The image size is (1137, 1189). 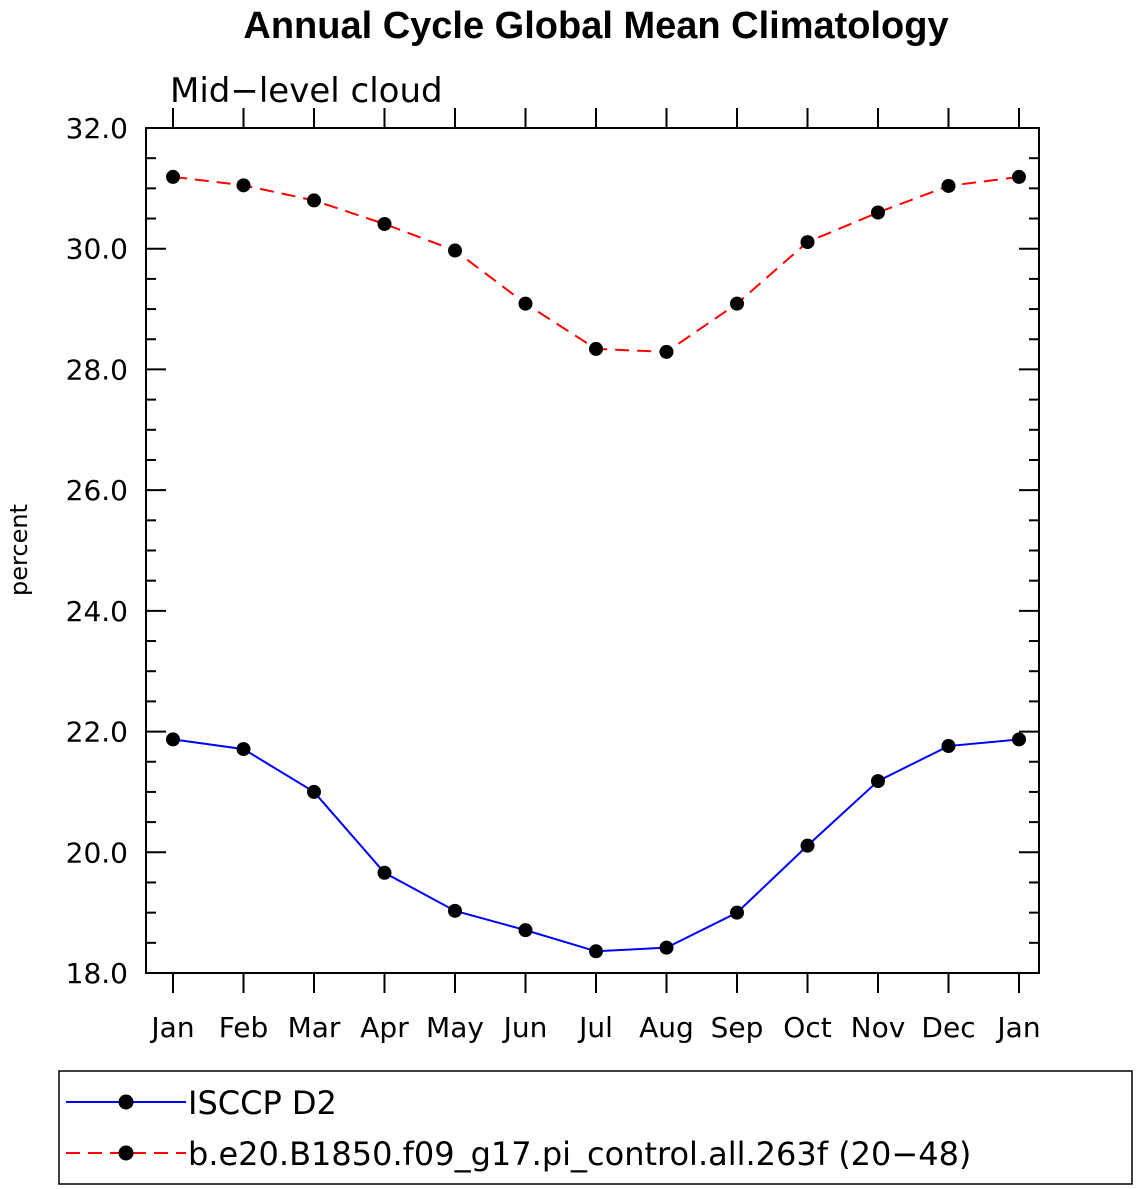 I want to click on x-tick-label: Nov, so click(x=878, y=1027).